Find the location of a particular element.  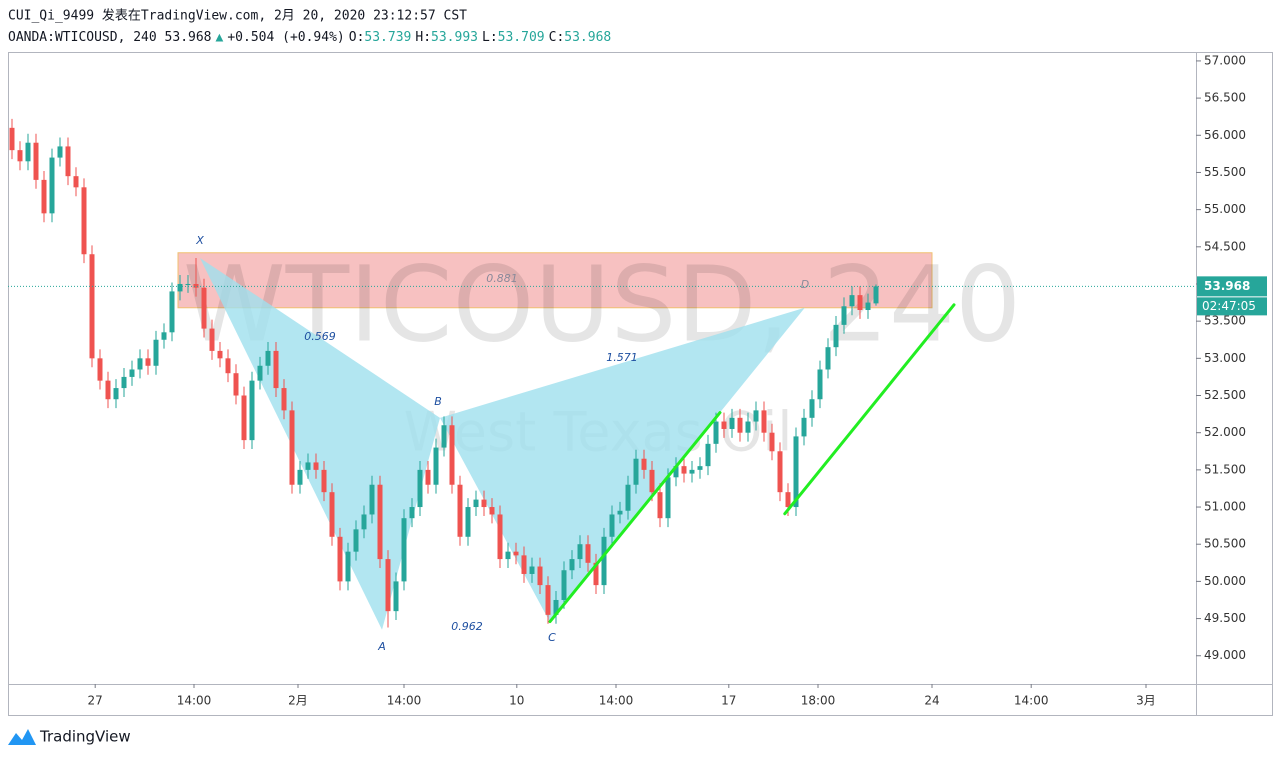

y-tick-label: 49.000 is located at coordinates (1225, 655).